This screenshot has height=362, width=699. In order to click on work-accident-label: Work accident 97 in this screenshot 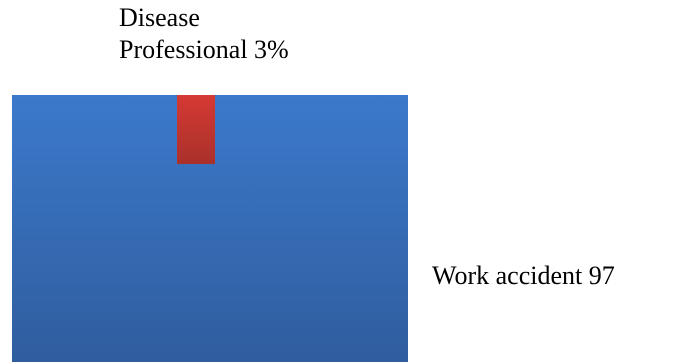, I will do `click(523, 276)`.